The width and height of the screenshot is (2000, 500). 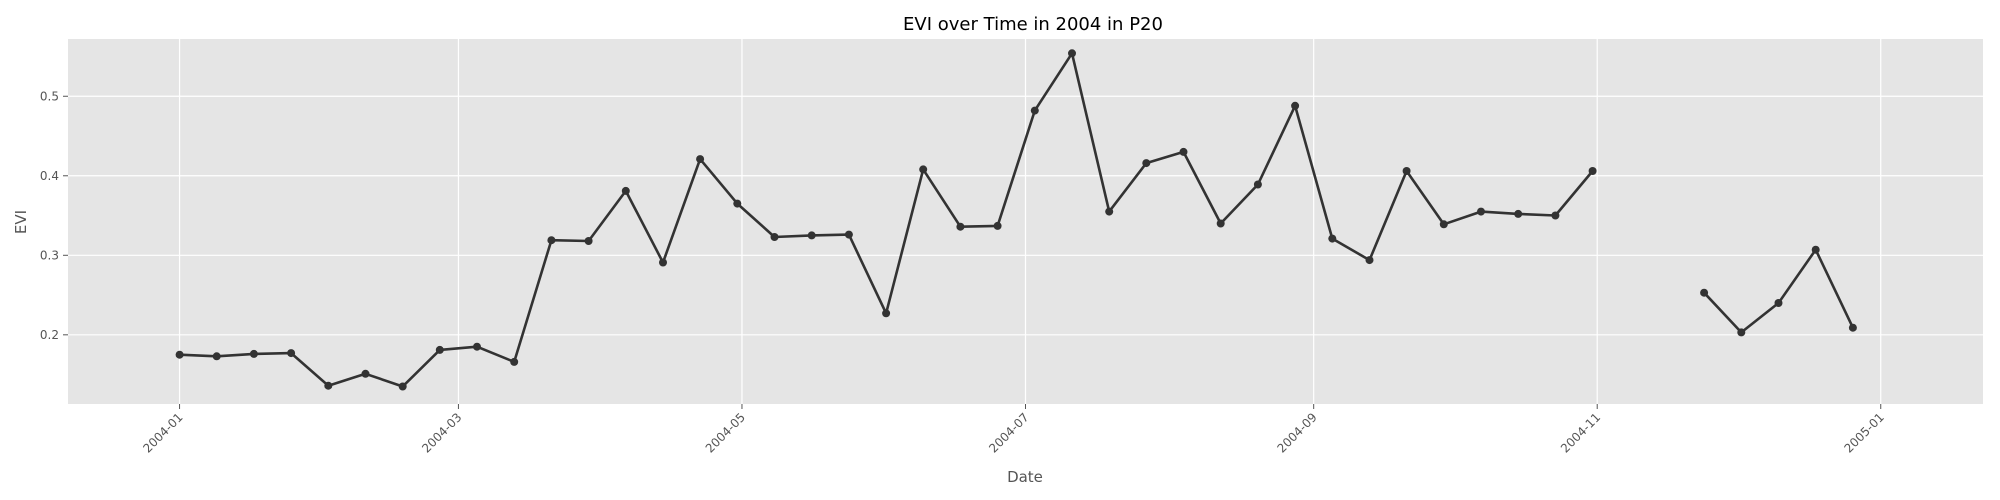 I want to click on x-tick-label: 2004-11, so click(x=1580, y=432).